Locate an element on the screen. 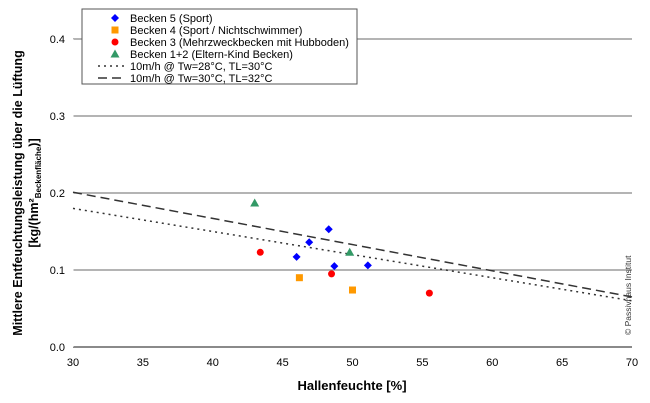 Image resolution: width=650 pixels, height=403 pixels. legend-label: Becken 5 (Sport) is located at coordinates (171, 19).